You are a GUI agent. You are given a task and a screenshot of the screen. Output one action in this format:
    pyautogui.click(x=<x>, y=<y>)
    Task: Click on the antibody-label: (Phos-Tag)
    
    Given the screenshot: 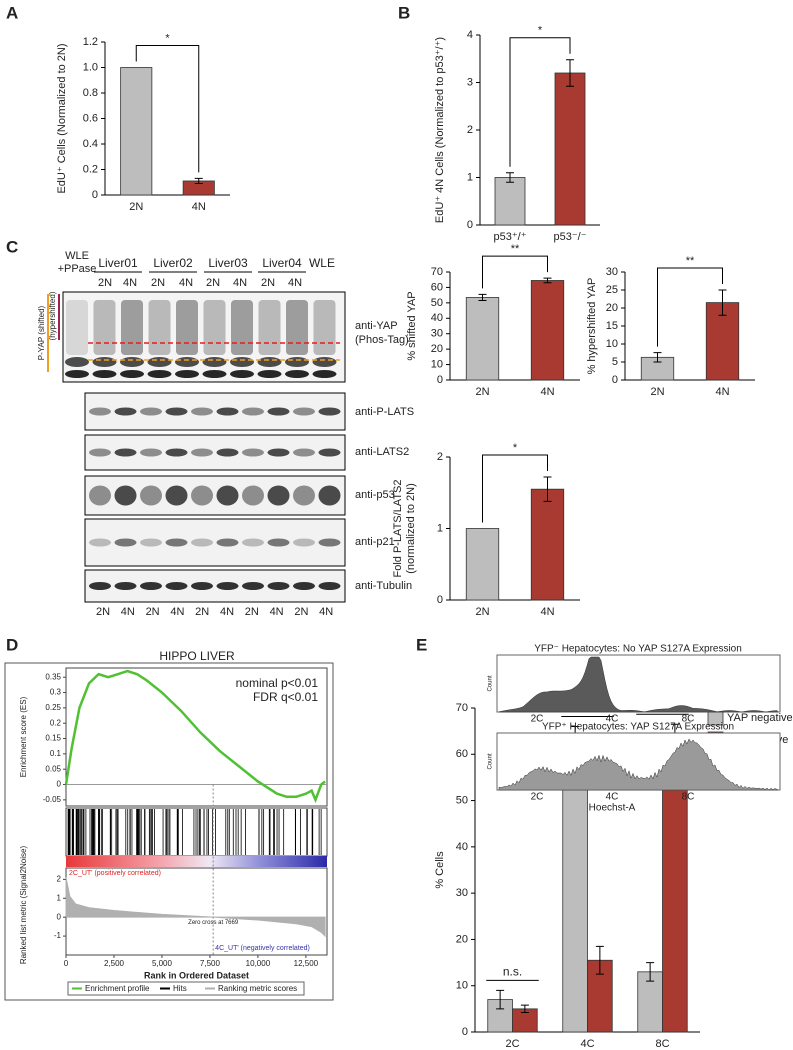 What is the action you would take?
    pyautogui.click(x=382, y=340)
    